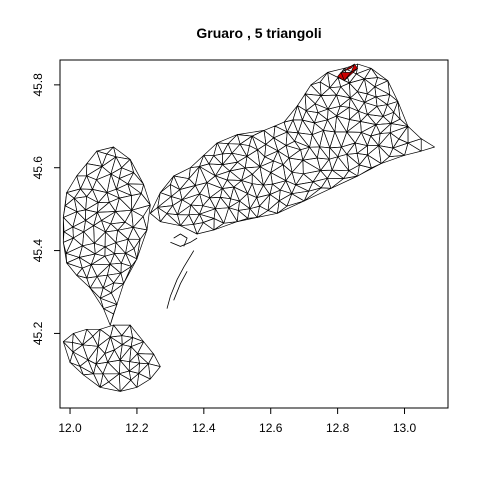 The image size is (480, 480). Describe the element at coordinates (137, 428) in the screenshot. I see `x-tick-label: 12.2` at that location.